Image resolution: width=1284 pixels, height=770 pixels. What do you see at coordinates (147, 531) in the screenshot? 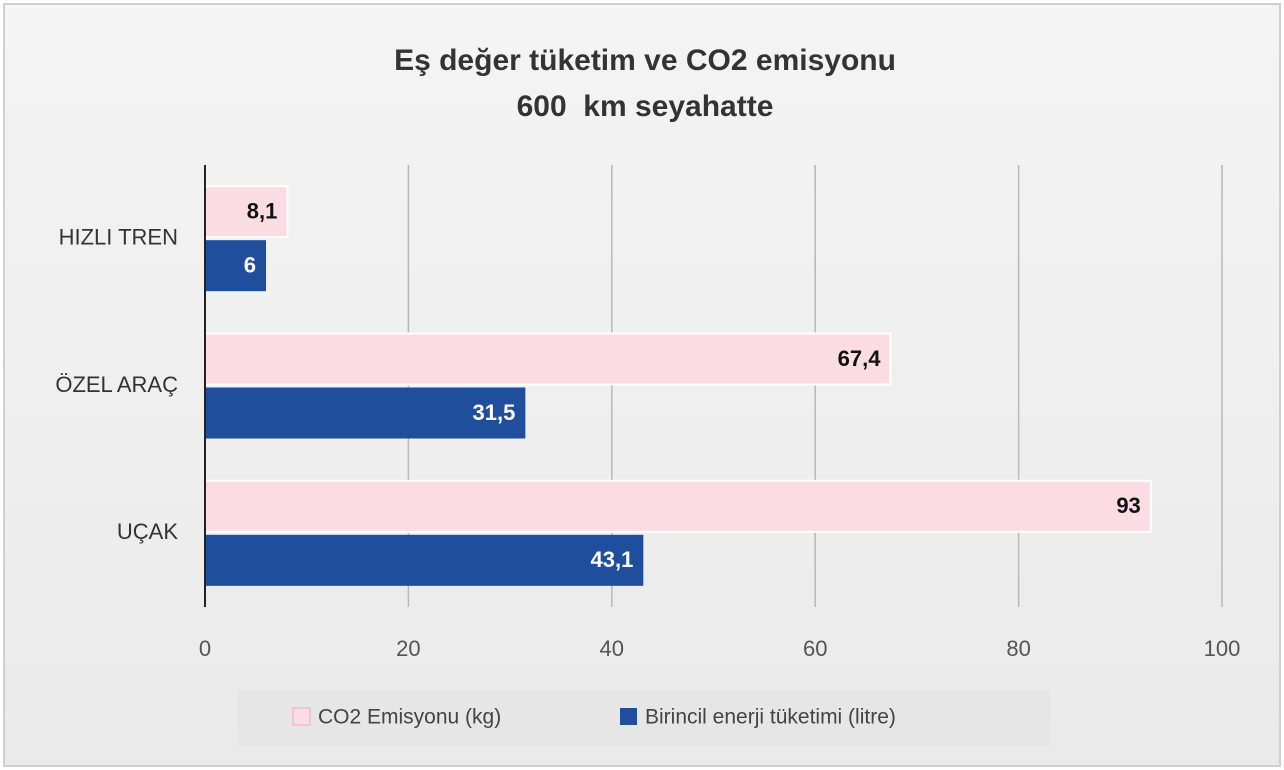
I see `y-tick-label: UÇAK` at bounding box center [147, 531].